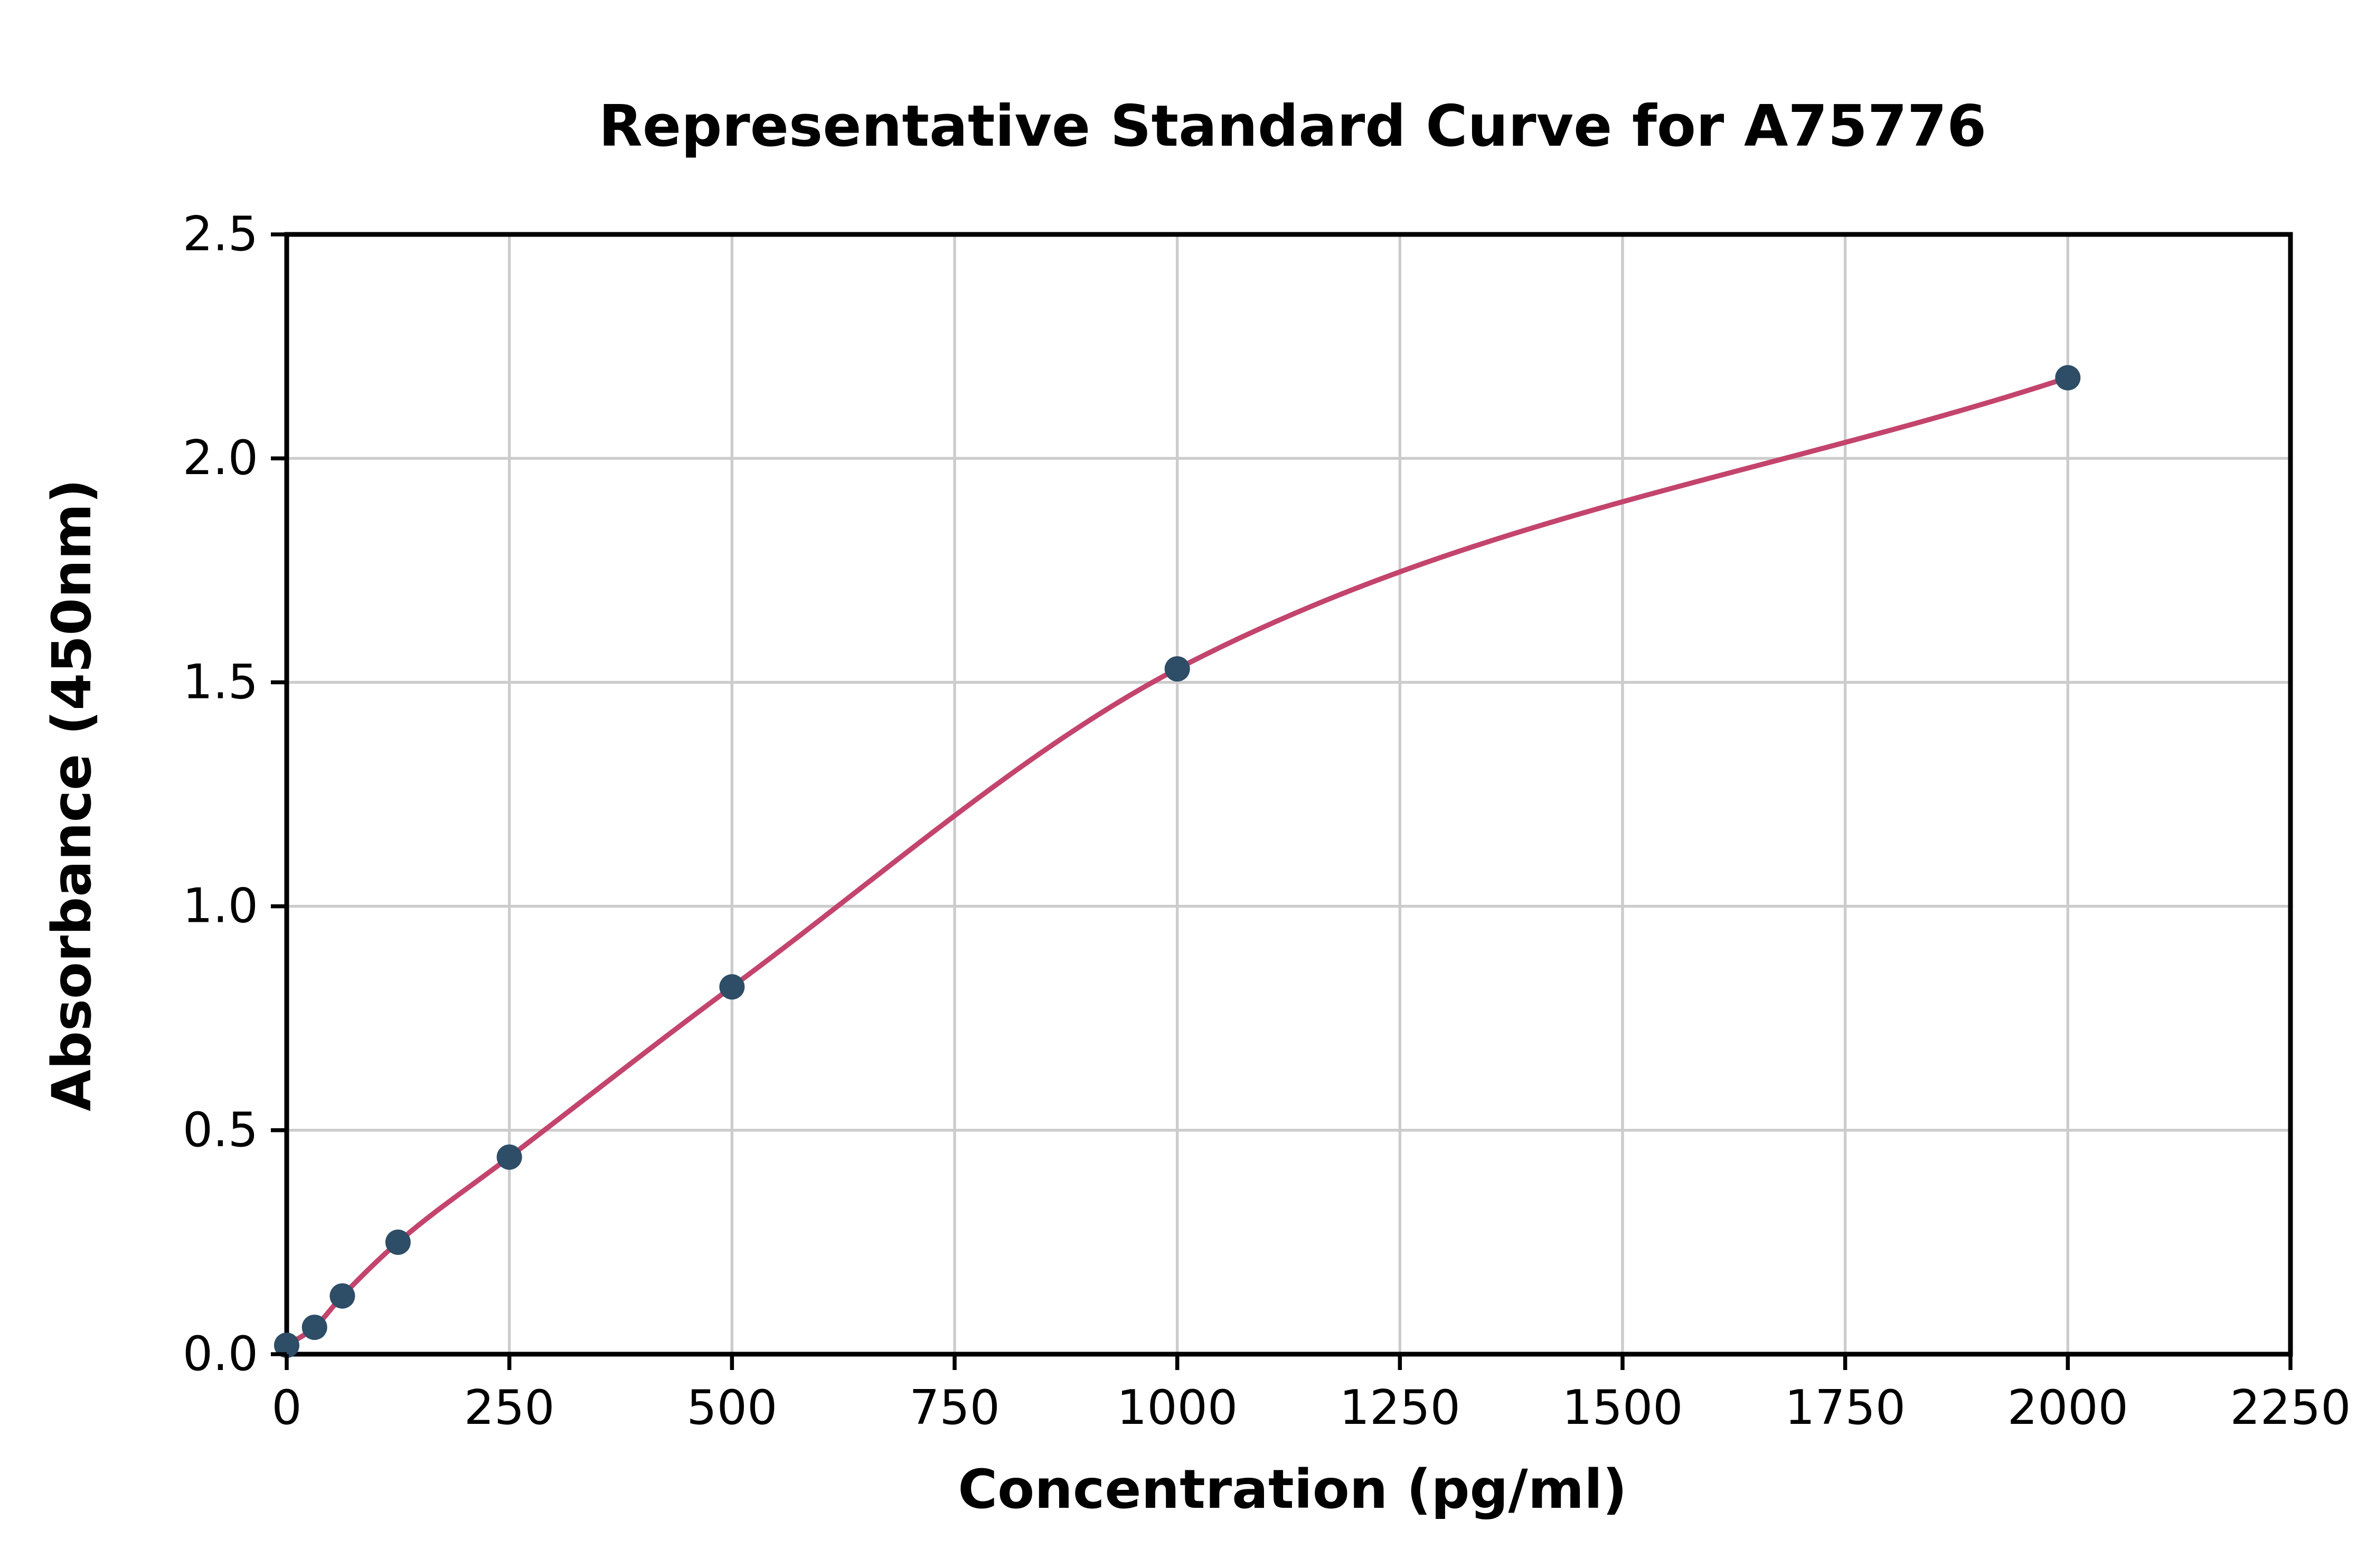 Image resolution: width=2376 pixels, height=1568 pixels. I want to click on chart-title: Representative Standard Curve for A75776, so click(1293, 126).